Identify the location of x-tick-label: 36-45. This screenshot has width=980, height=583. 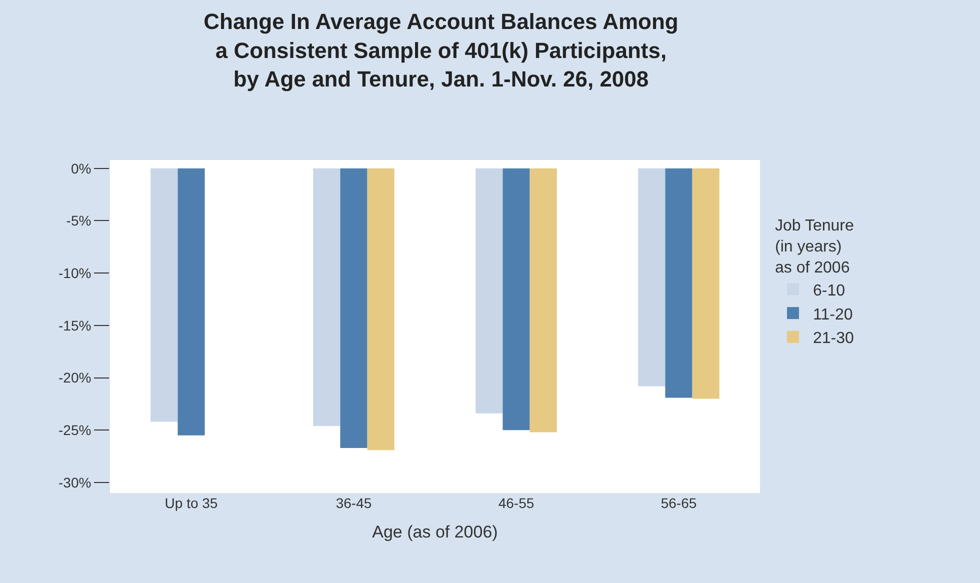
(354, 503).